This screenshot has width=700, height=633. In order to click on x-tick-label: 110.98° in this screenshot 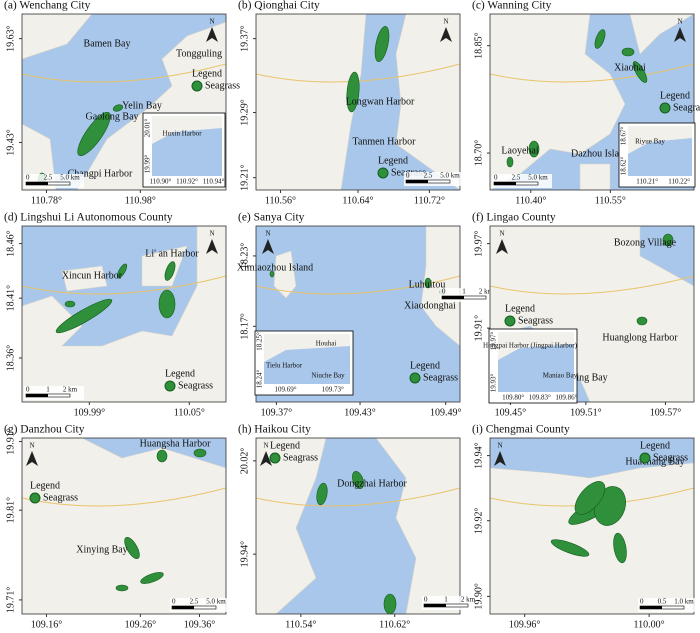, I will do `click(140, 200)`.